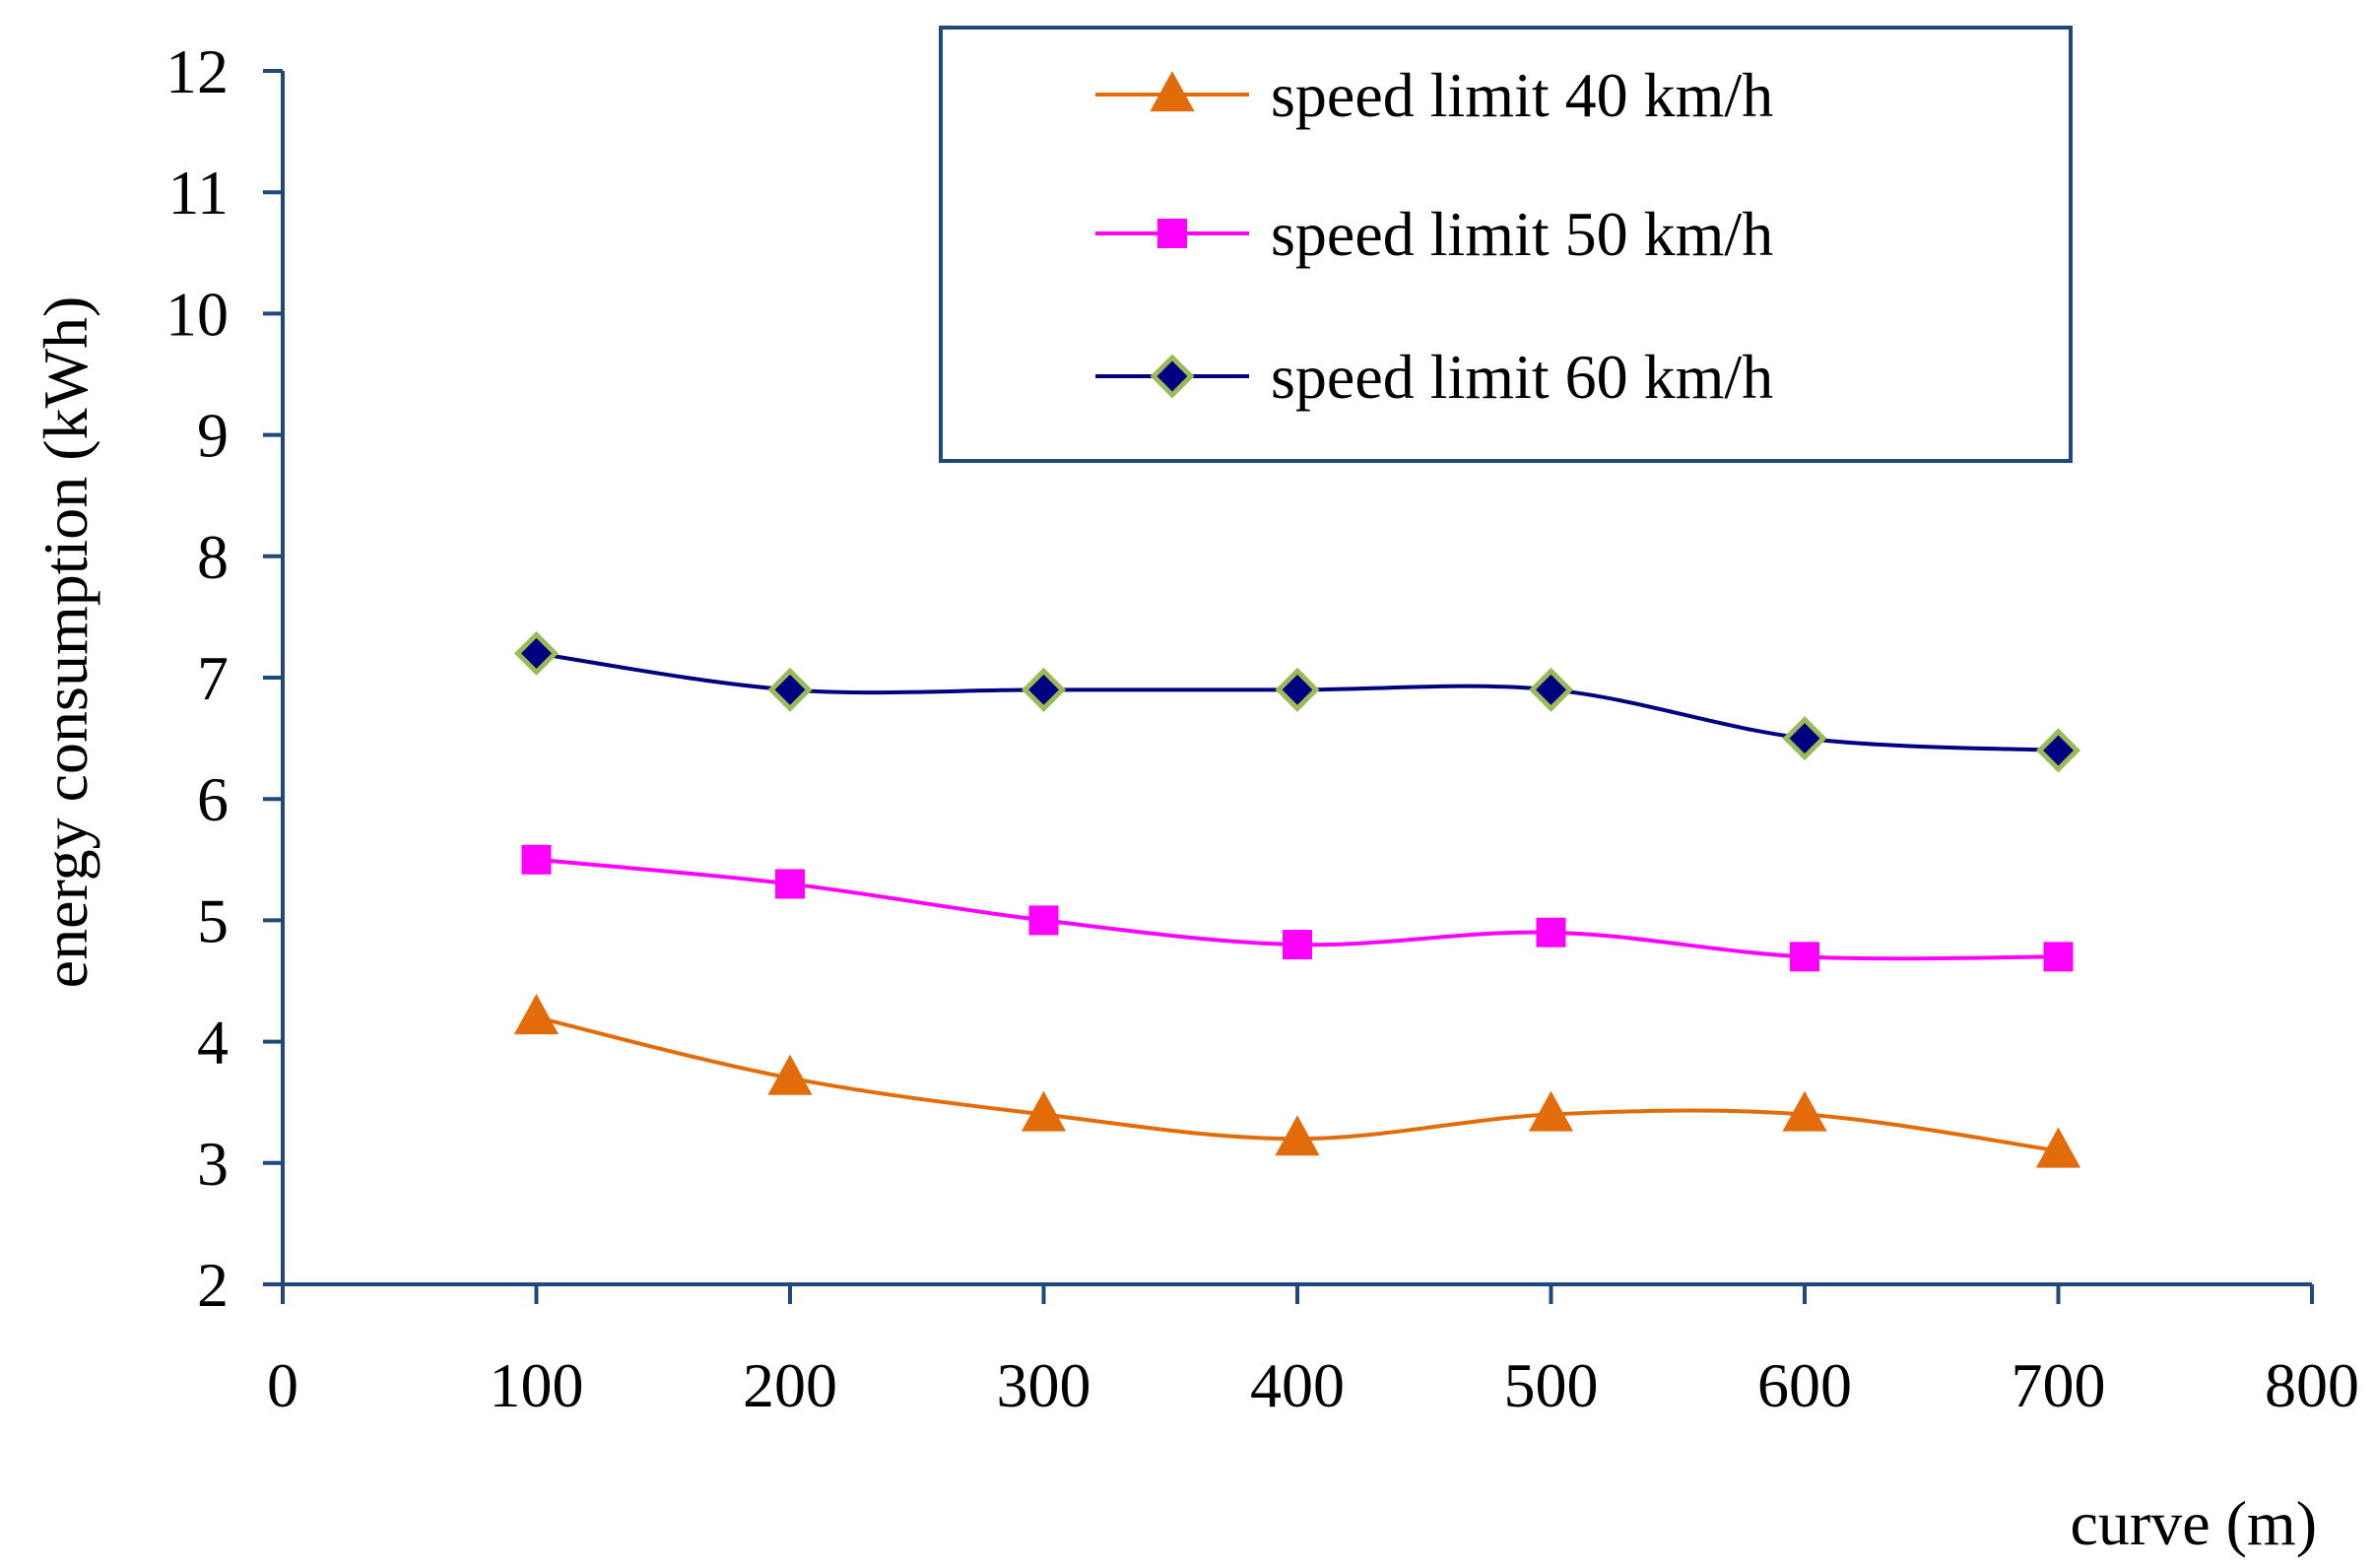 The width and height of the screenshot is (2376, 1568). I want to click on x-tick-label: 600, so click(1804, 1385).